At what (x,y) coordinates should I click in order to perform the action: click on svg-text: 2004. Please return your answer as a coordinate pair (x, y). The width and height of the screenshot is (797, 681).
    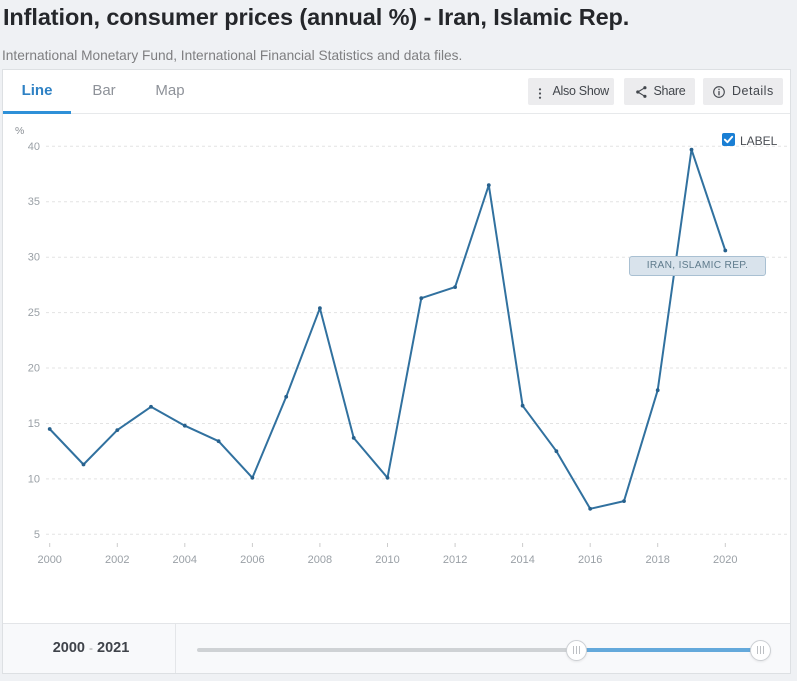
    Looking at the image, I should click on (185, 560).